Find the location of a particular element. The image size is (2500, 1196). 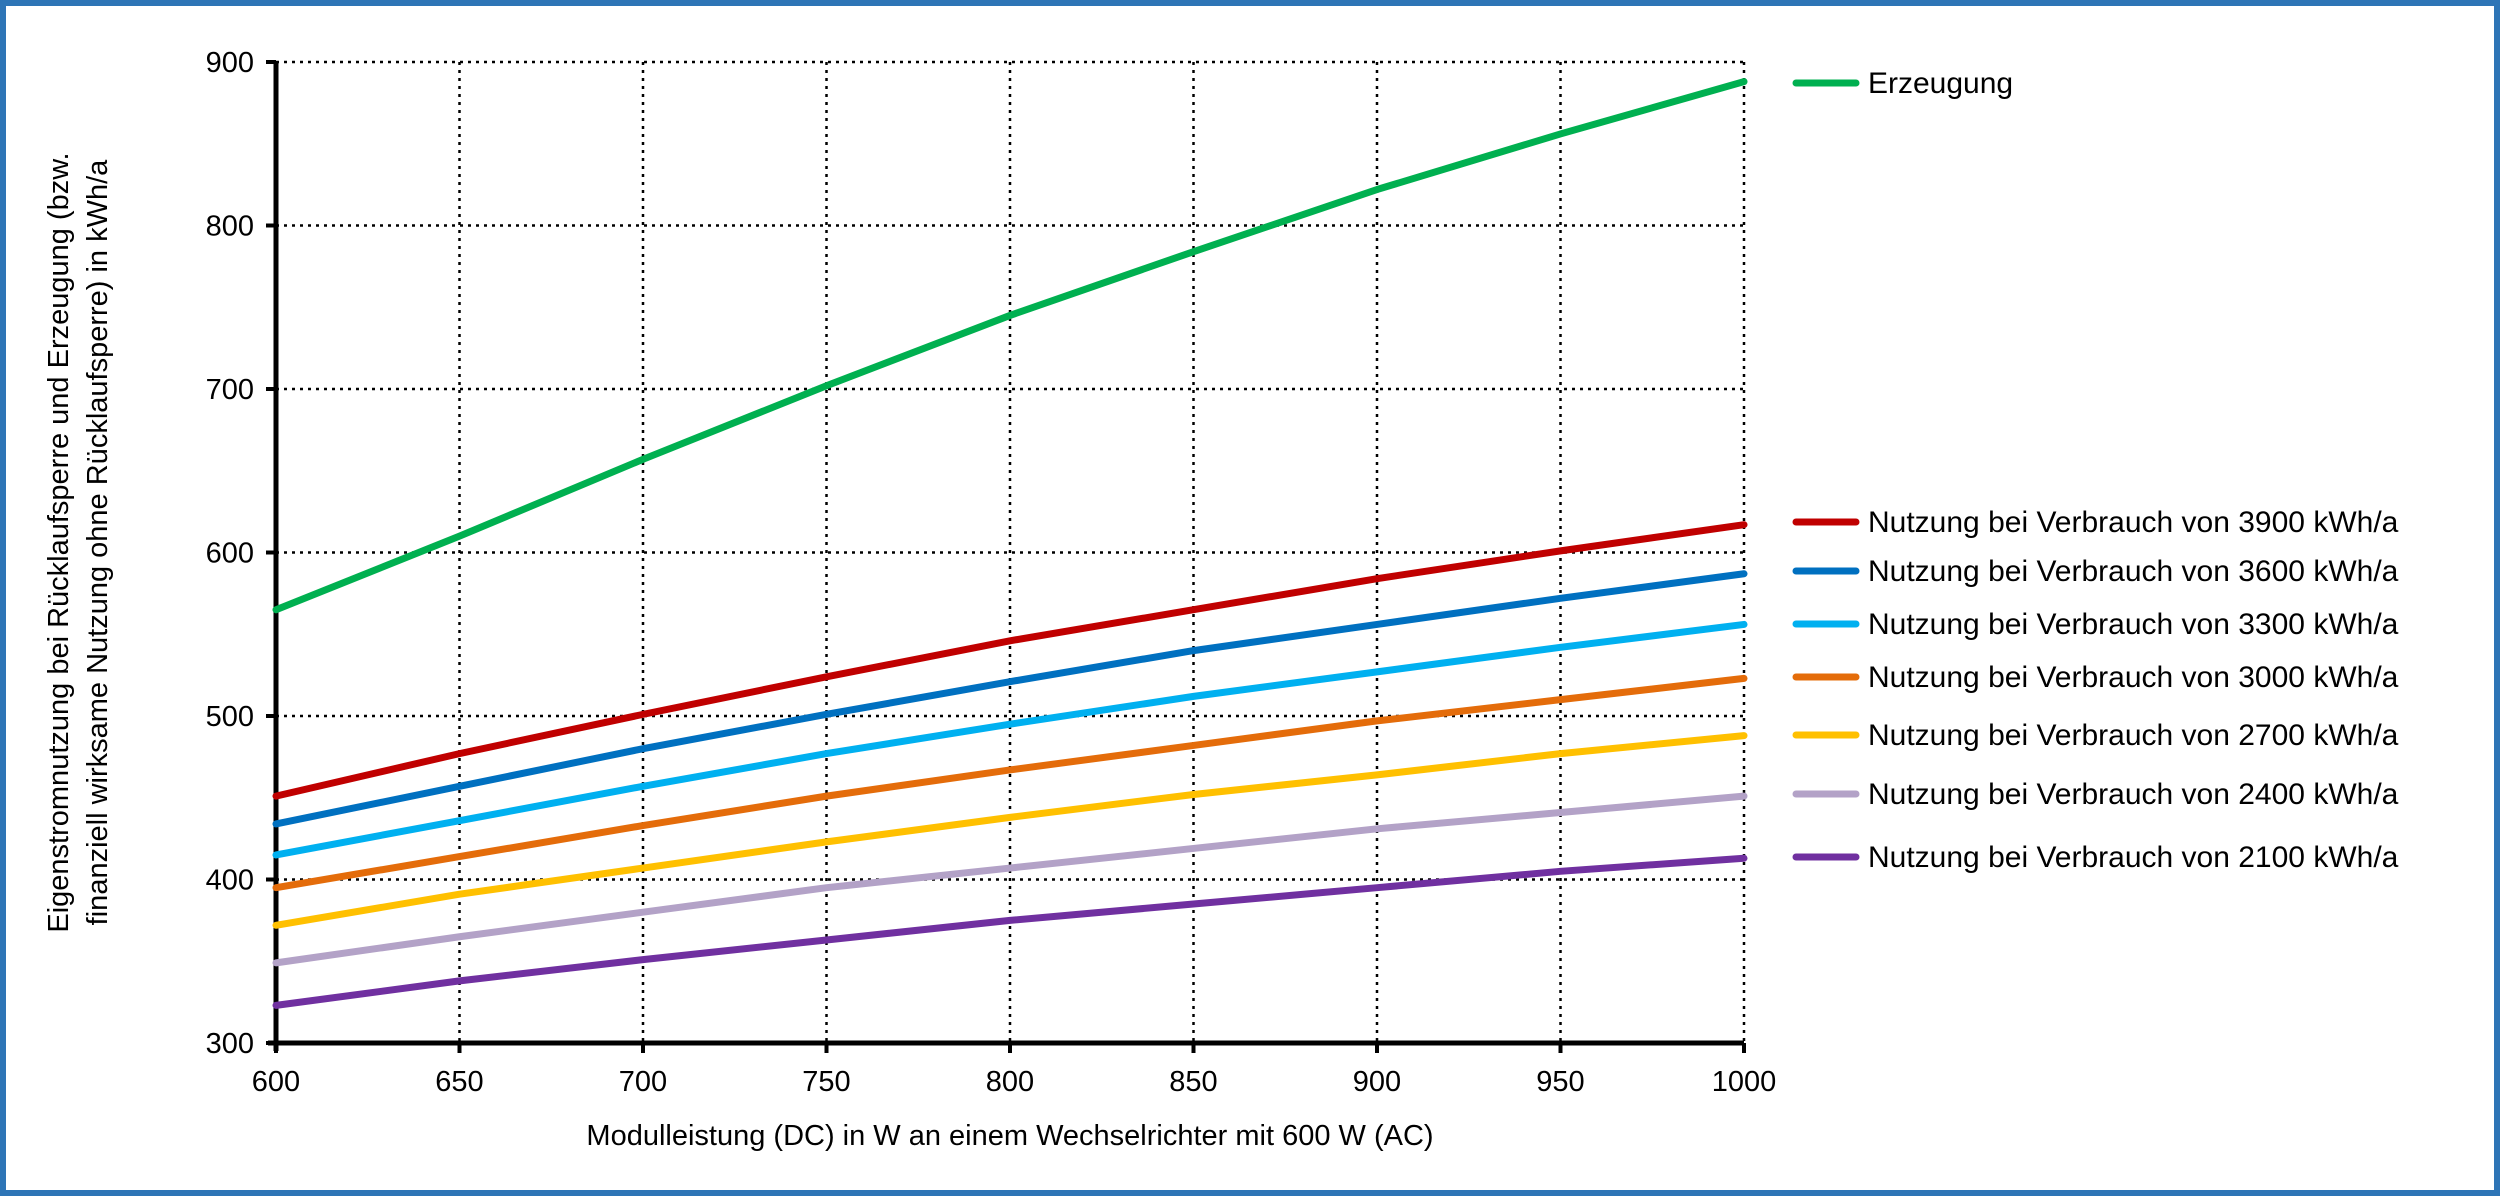

legend-item: Nutzung bei Verbrauch von 2700 kWh/a is located at coordinates (2095, 735).